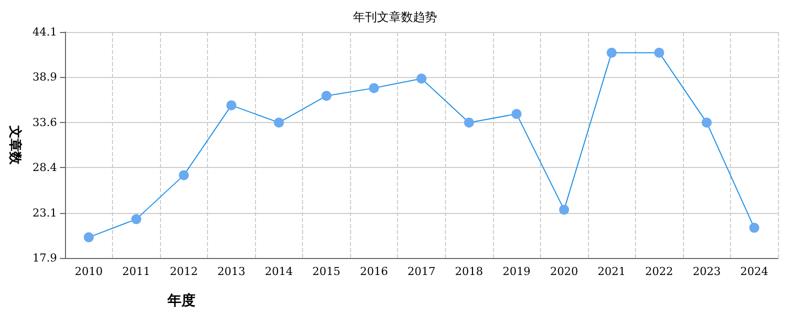 Image resolution: width=790 pixels, height=330 pixels. What do you see at coordinates (659, 271) in the screenshot?
I see `x-tick-label: 2022` at bounding box center [659, 271].